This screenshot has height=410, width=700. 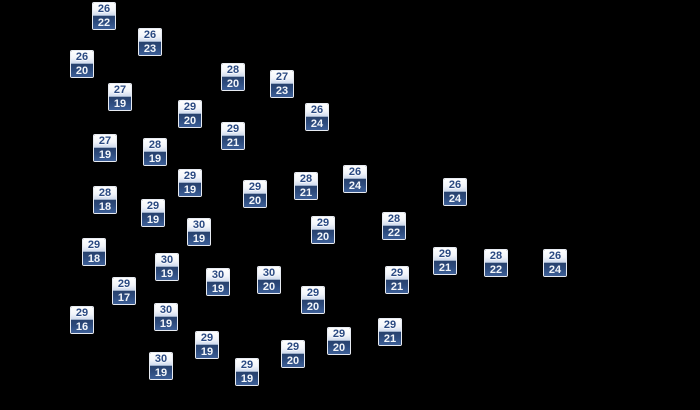 I want to click on station-temp-label: 26 22, so click(x=104, y=16).